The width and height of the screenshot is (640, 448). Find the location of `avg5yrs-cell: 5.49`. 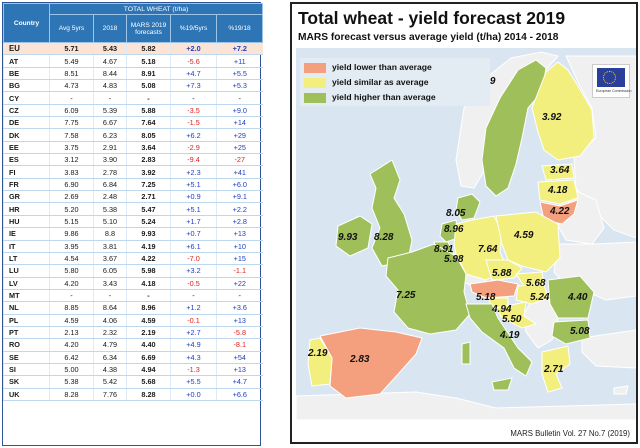

avg5yrs-cell: 5.49 is located at coordinates (71, 61).